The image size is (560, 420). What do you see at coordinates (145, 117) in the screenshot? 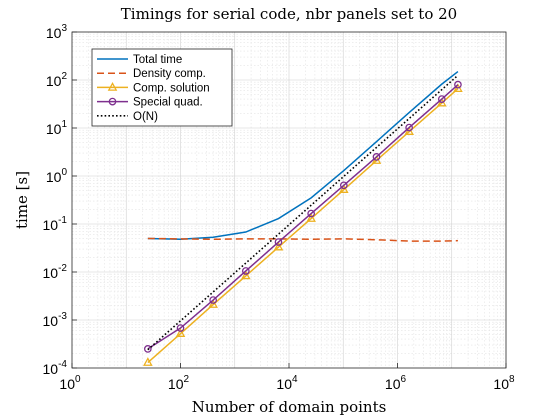
I see `legend-label: O(N)` at bounding box center [145, 117].